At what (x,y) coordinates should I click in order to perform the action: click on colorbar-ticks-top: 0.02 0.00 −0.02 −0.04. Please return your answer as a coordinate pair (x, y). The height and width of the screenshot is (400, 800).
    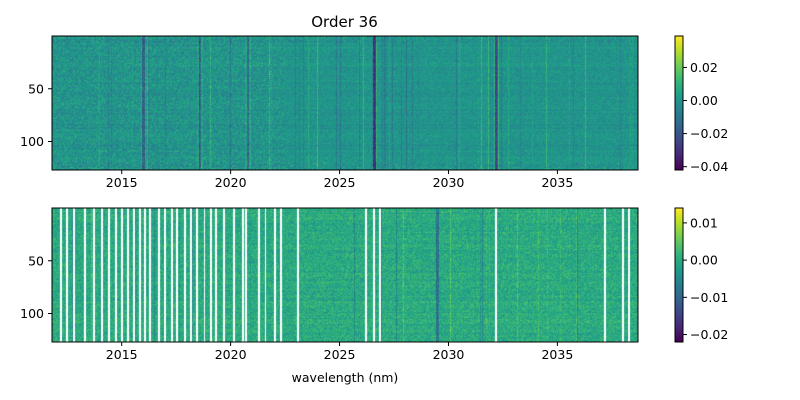
    Looking at the image, I should click on (705, 117).